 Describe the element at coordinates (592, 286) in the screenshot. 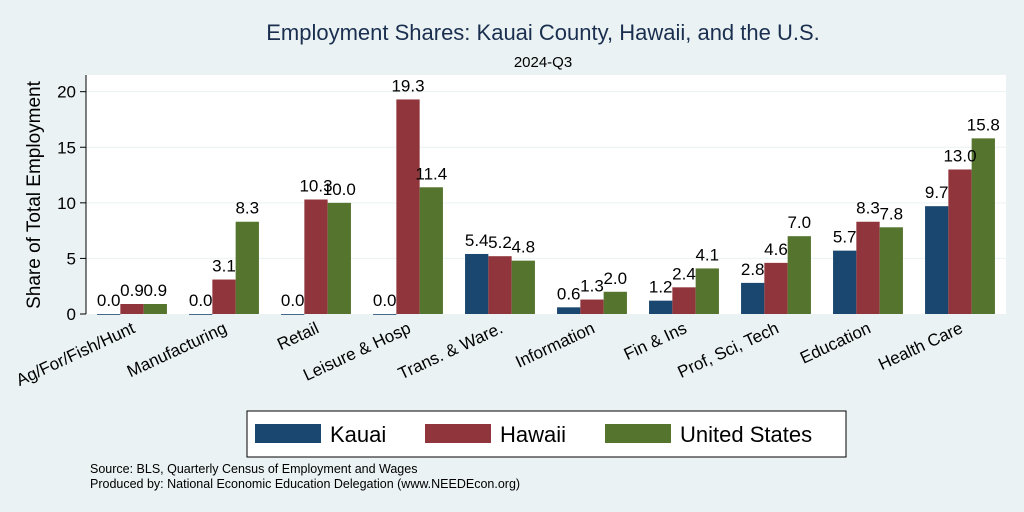

I see `bar-value-label: 1.3` at that location.